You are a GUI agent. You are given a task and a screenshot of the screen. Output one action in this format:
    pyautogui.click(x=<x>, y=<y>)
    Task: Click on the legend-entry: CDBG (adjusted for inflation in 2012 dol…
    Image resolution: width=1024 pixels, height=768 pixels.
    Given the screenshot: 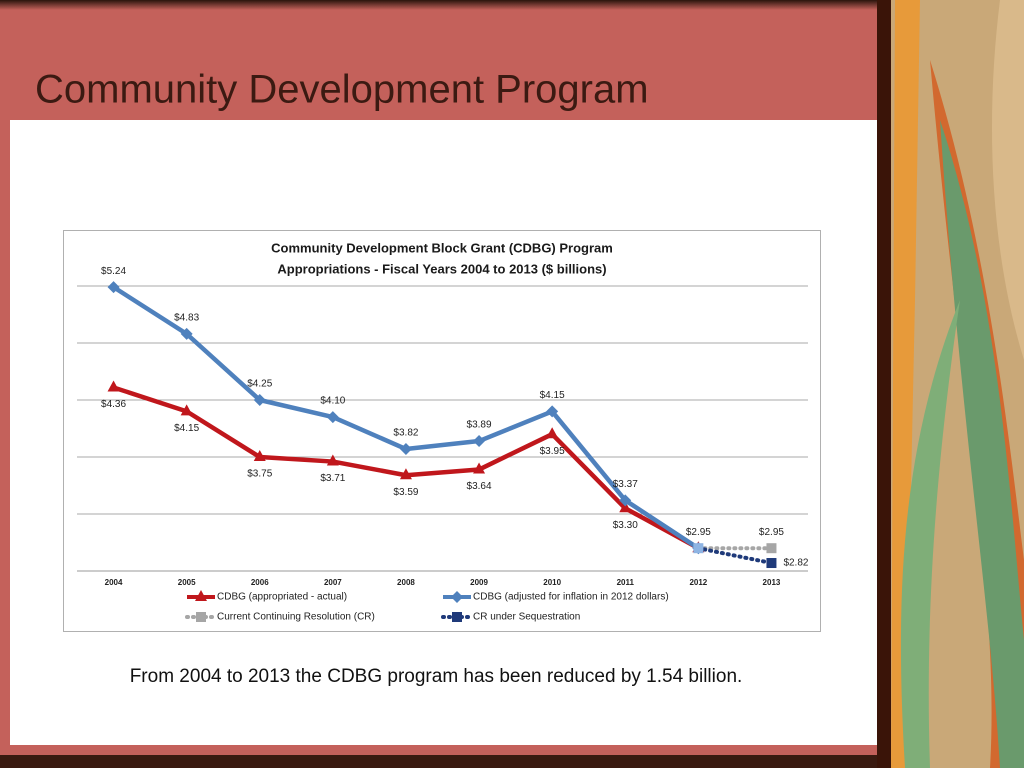 What is the action you would take?
    pyautogui.click(x=556, y=597)
    